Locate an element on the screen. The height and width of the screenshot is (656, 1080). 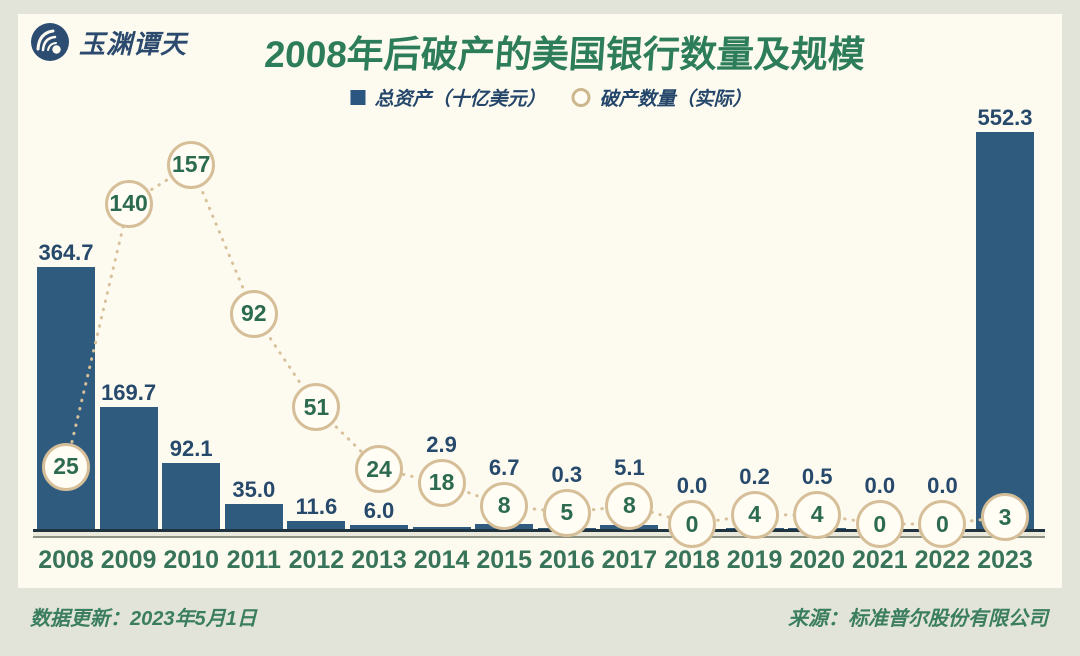
logo-icon is located at coordinates (50, 42).